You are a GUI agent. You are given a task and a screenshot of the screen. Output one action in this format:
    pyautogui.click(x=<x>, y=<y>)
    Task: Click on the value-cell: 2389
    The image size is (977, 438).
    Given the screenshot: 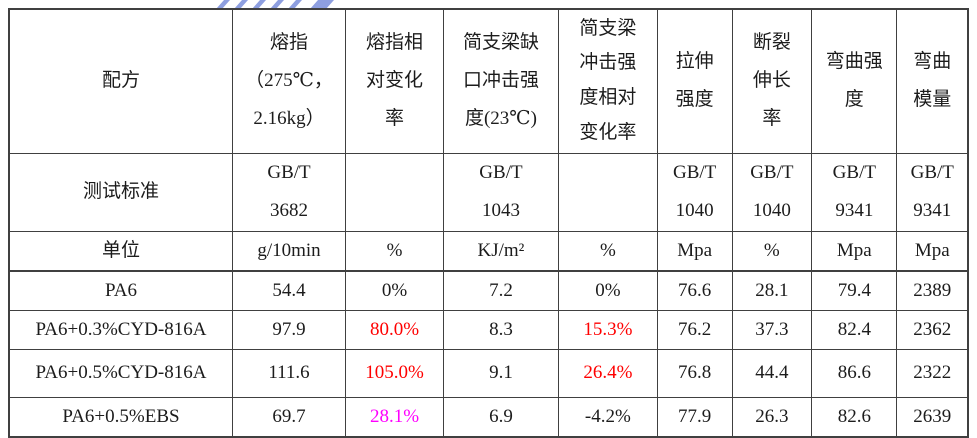 What is the action you would take?
    pyautogui.click(x=932, y=290)
    